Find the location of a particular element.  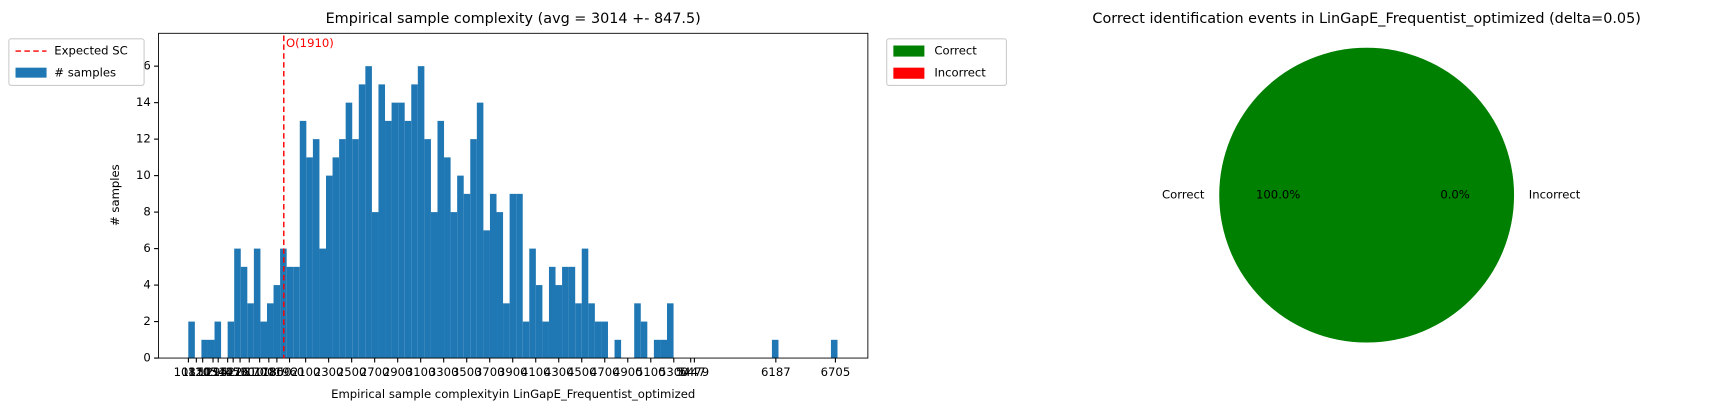

x-tick-label: 2700 is located at coordinates (375, 372).